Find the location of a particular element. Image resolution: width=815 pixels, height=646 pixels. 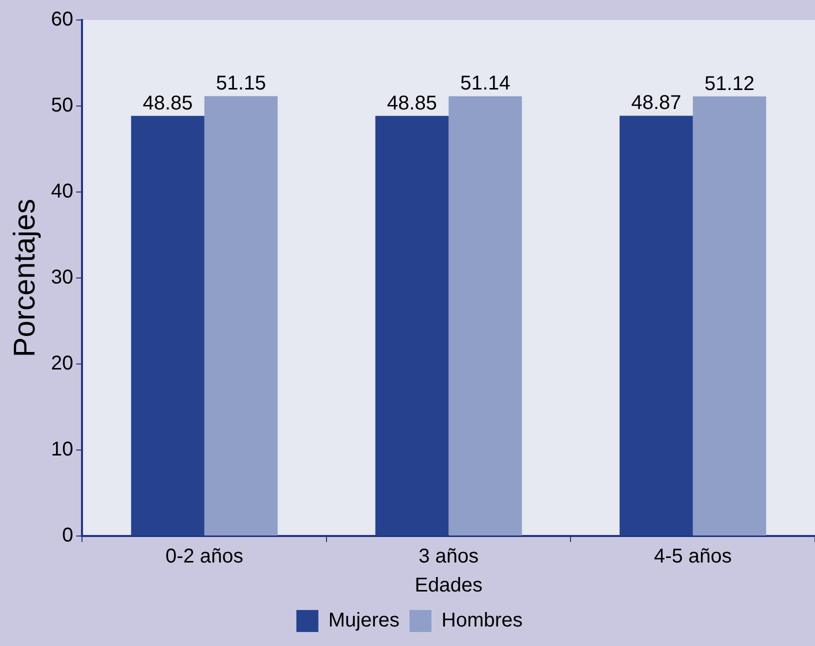

y-tick-label: 10 is located at coordinates (62, 449).